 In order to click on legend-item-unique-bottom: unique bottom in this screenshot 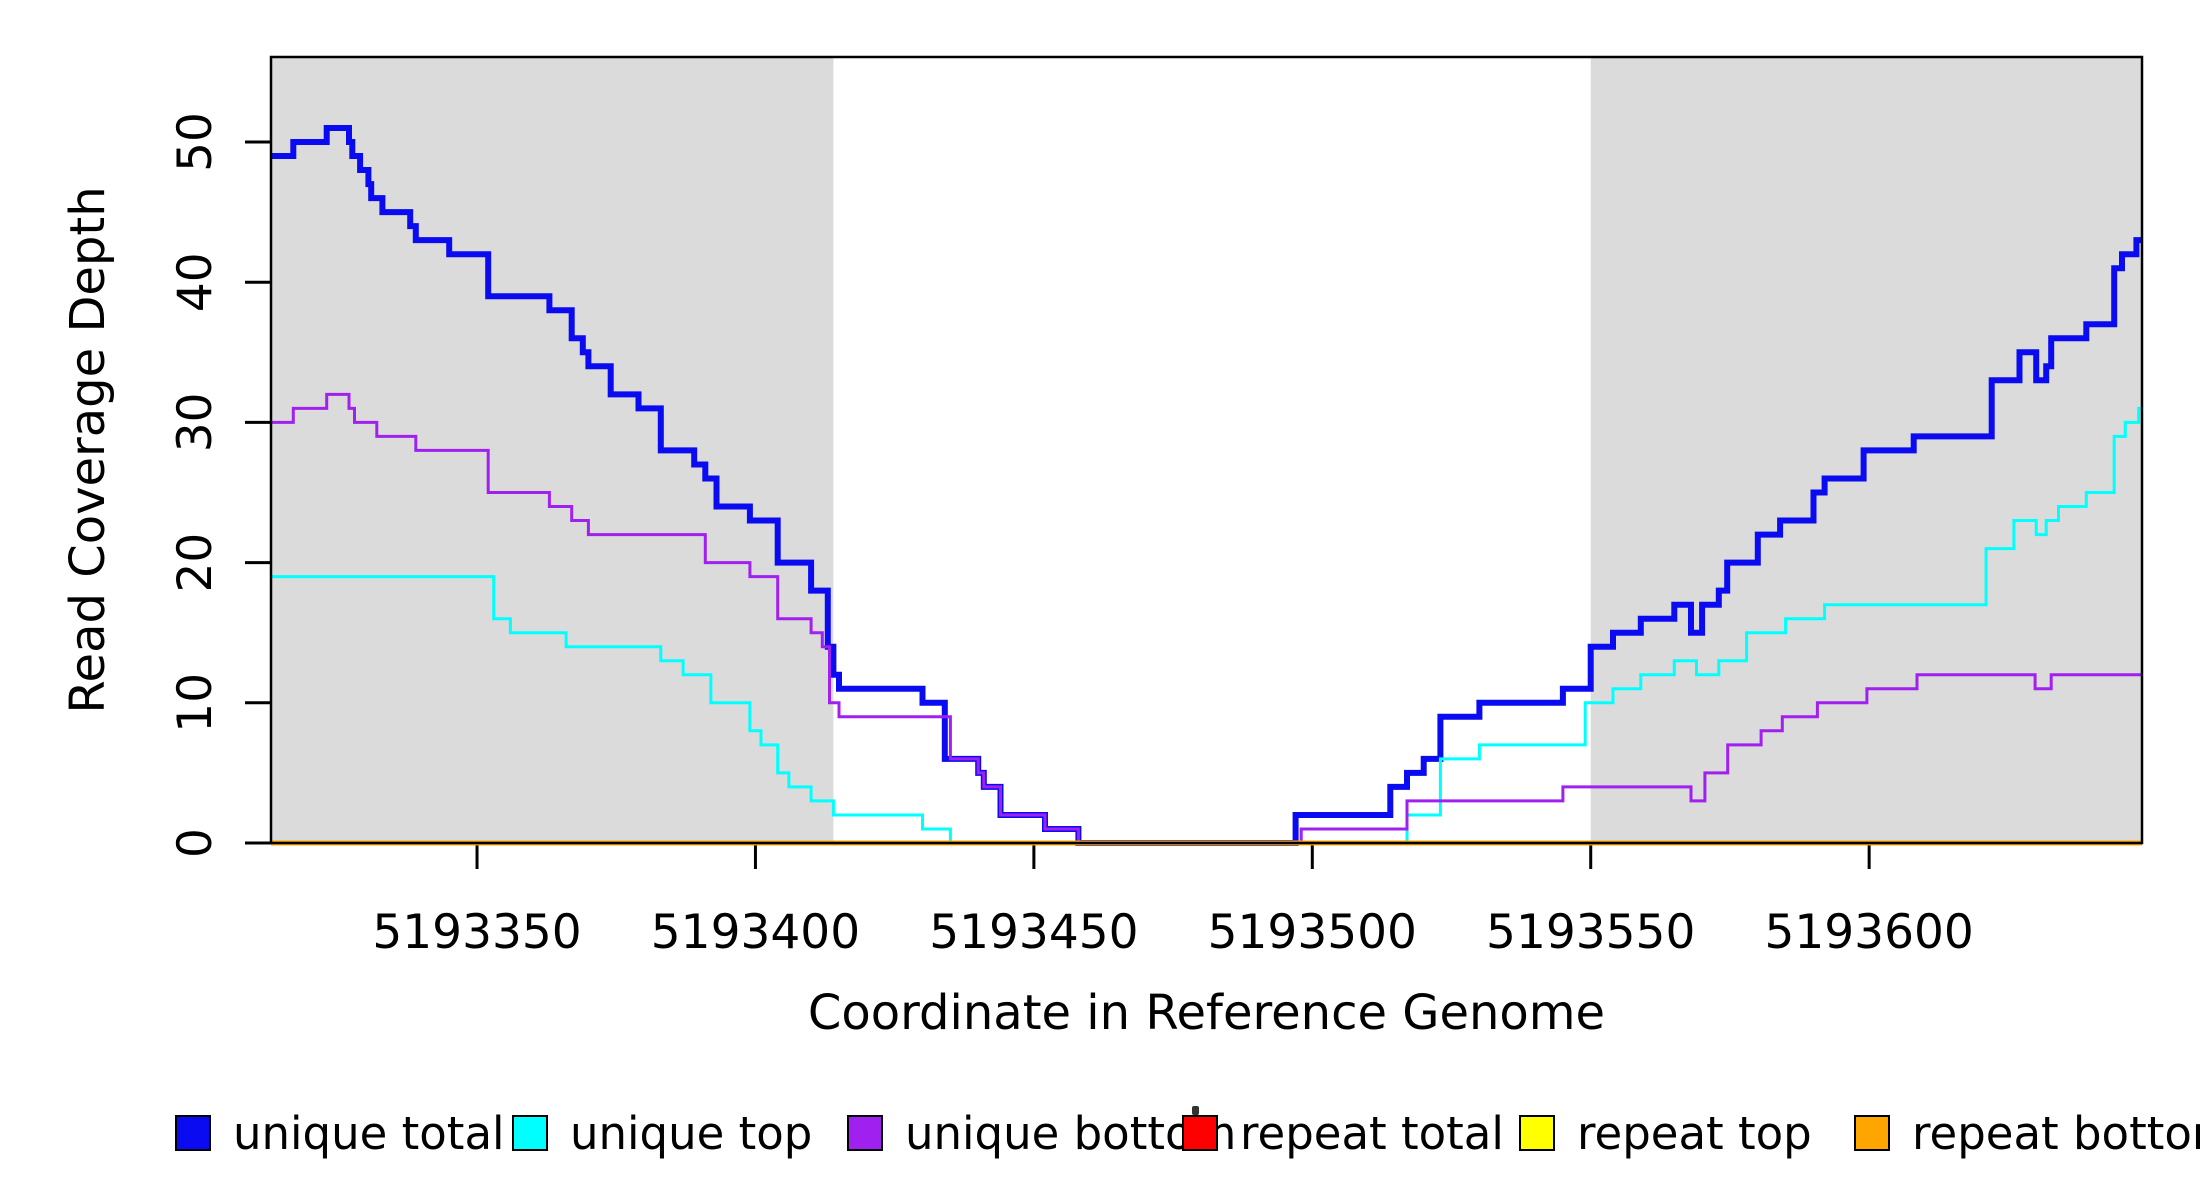, I will do `click(1041, 1133)`.